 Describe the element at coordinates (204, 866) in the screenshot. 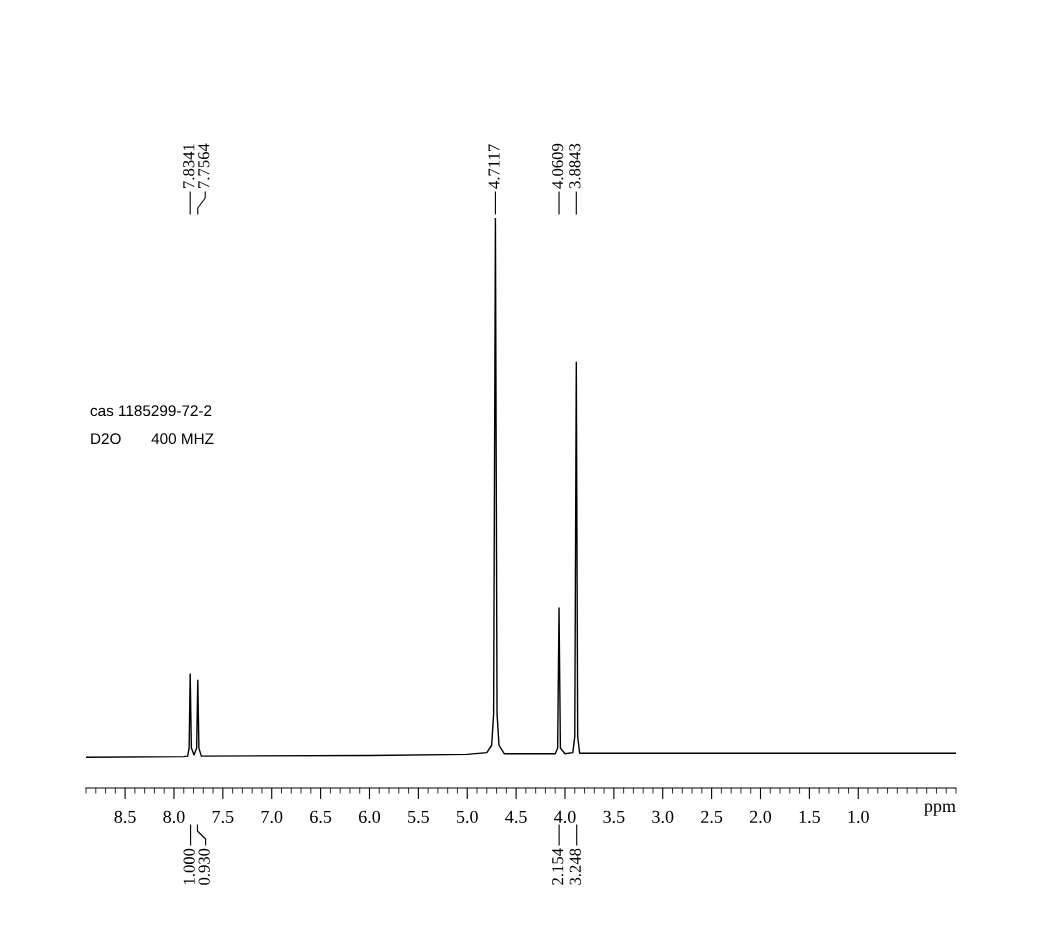

I see `annotation: 0.930` at that location.